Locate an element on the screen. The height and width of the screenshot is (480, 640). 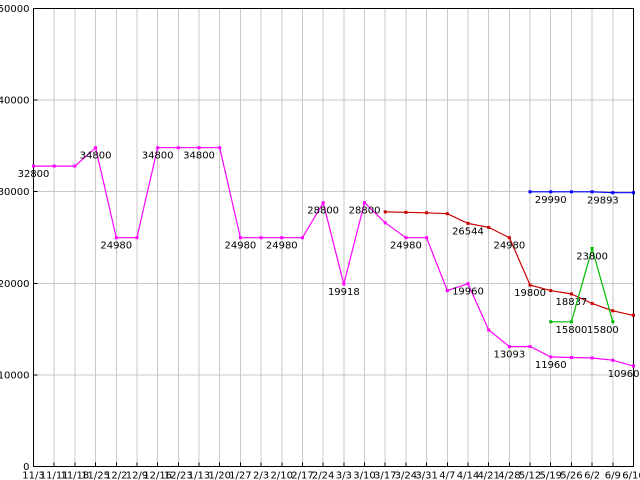
x-tick-label: 11/18 is located at coordinates (74, 475).